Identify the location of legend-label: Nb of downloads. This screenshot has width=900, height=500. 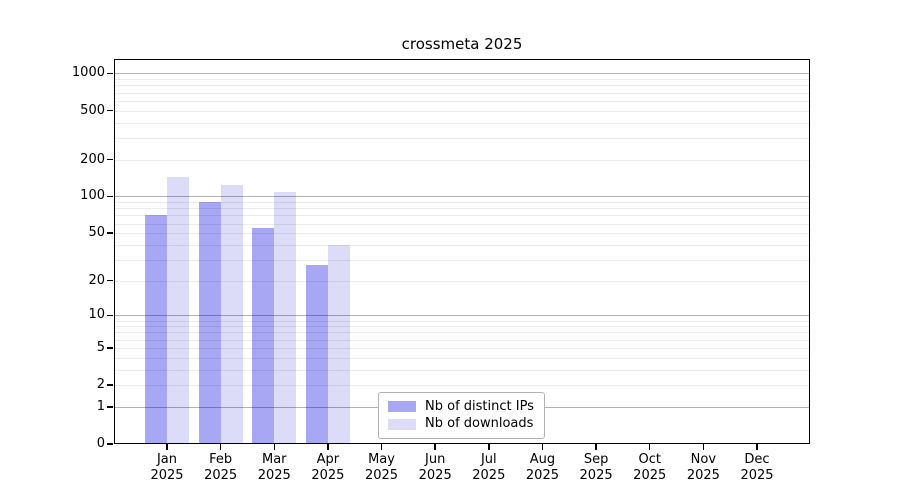
(479, 424).